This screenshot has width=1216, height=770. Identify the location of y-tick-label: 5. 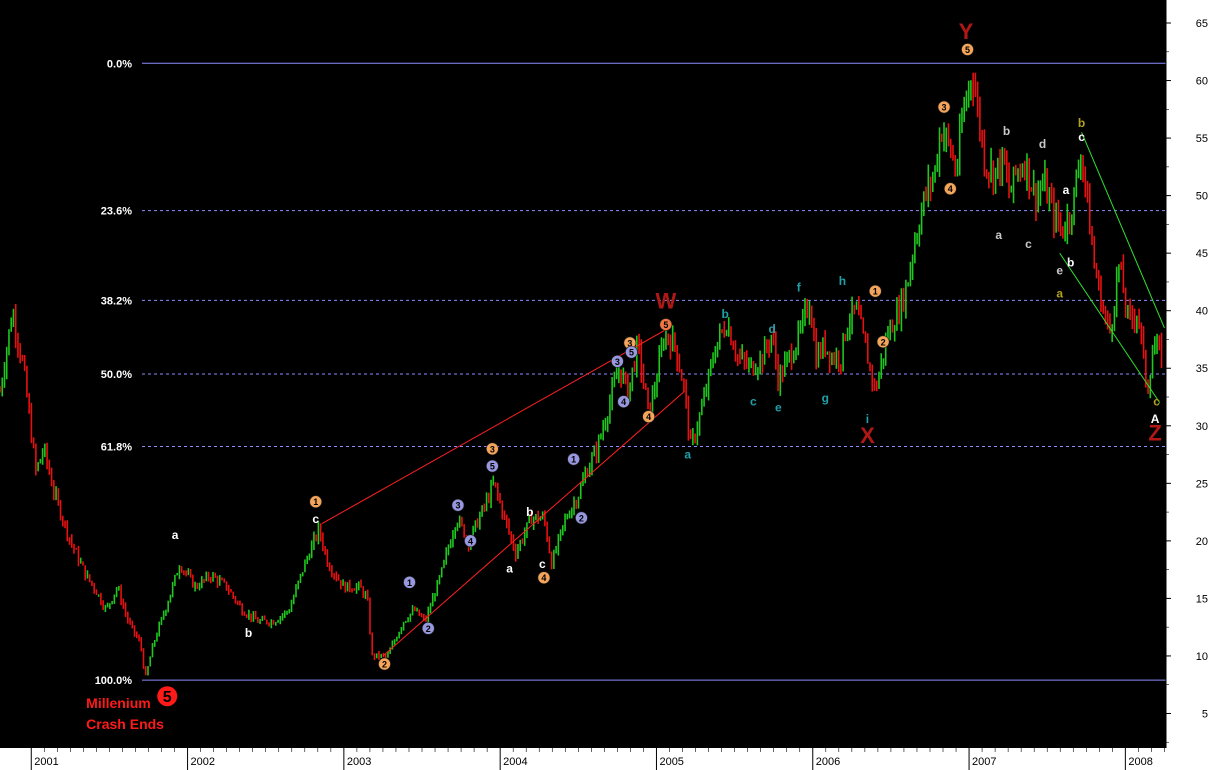
(1205, 714).